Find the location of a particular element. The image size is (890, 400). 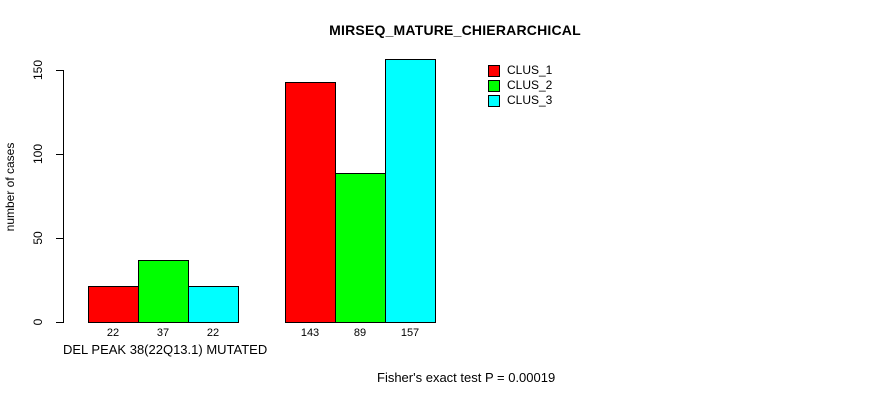

legend: CLUS_1 CLUS_2 CLUS_3 is located at coordinates (520, 85).